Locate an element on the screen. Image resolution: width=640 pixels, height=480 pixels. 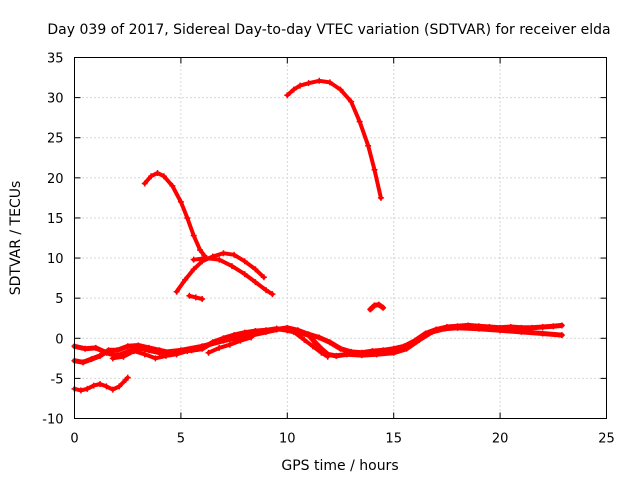
series-bottom-segment is located at coordinates (101, 384).